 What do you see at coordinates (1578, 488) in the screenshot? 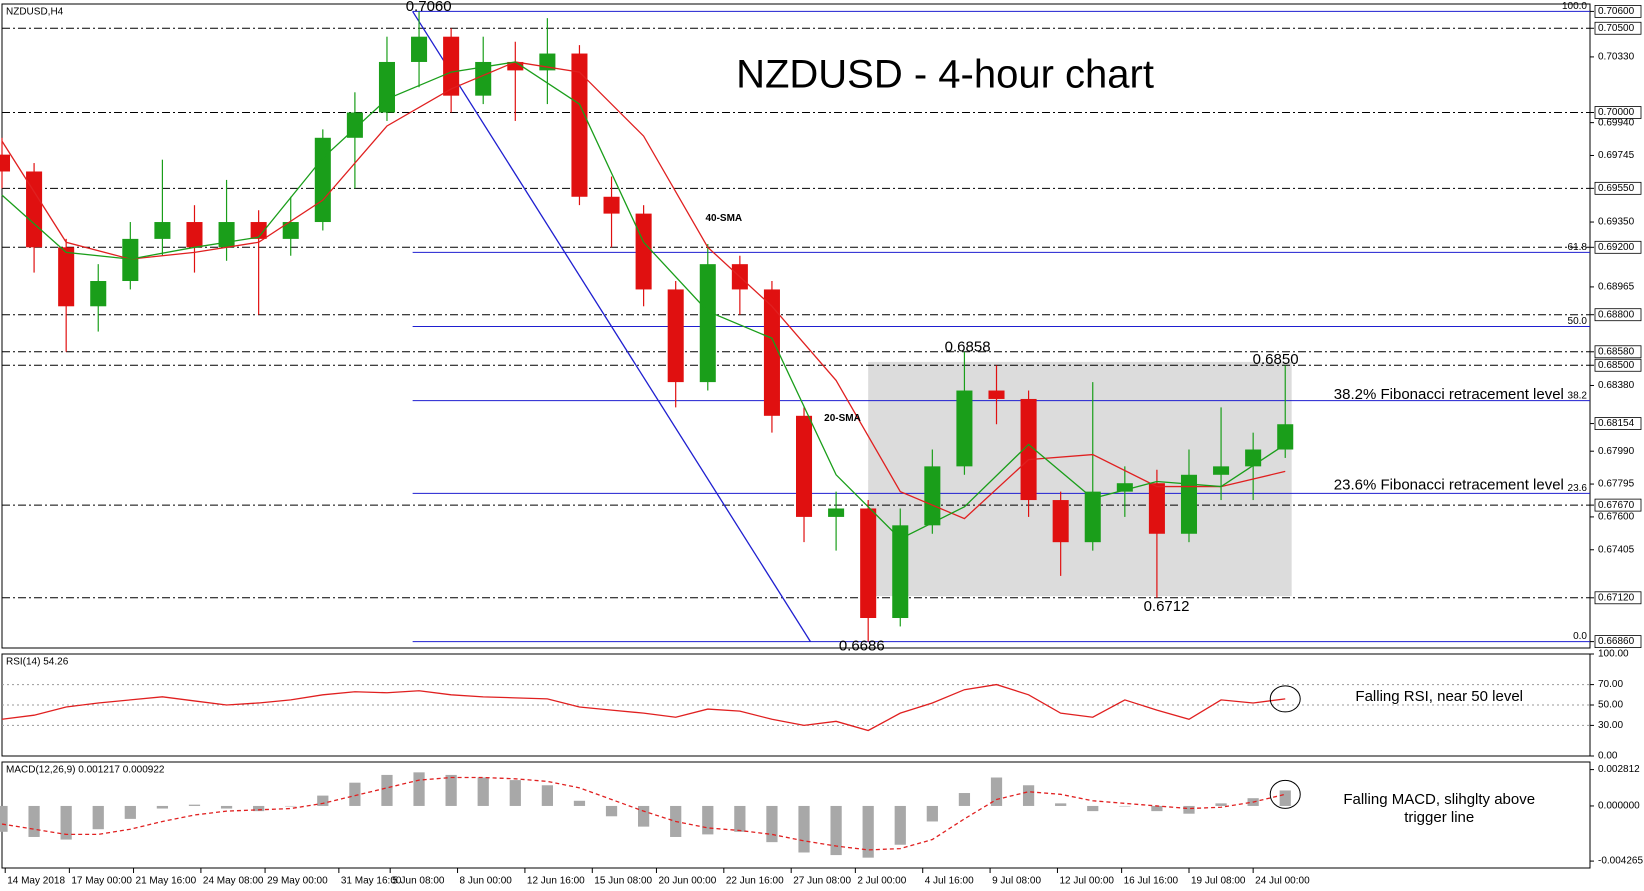
I see `fib-label: 23.6` at bounding box center [1578, 488].